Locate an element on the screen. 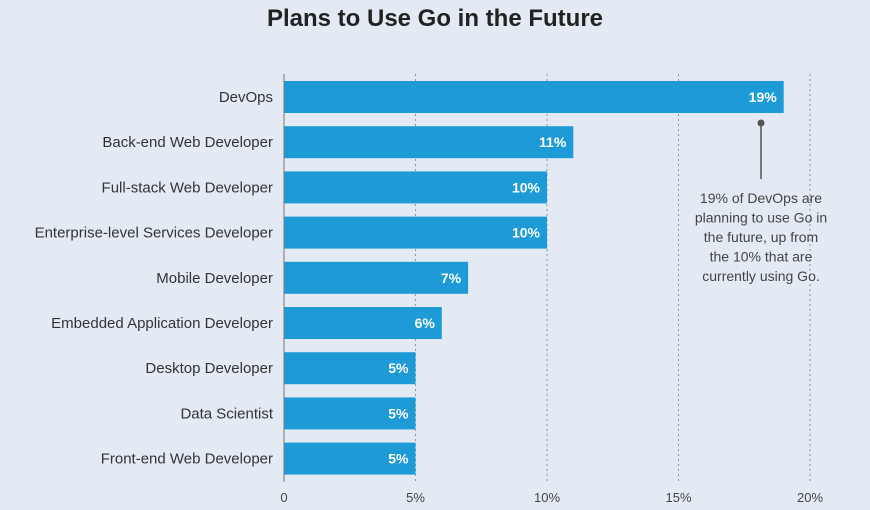  x-tick-label: 20% is located at coordinates (810, 497).